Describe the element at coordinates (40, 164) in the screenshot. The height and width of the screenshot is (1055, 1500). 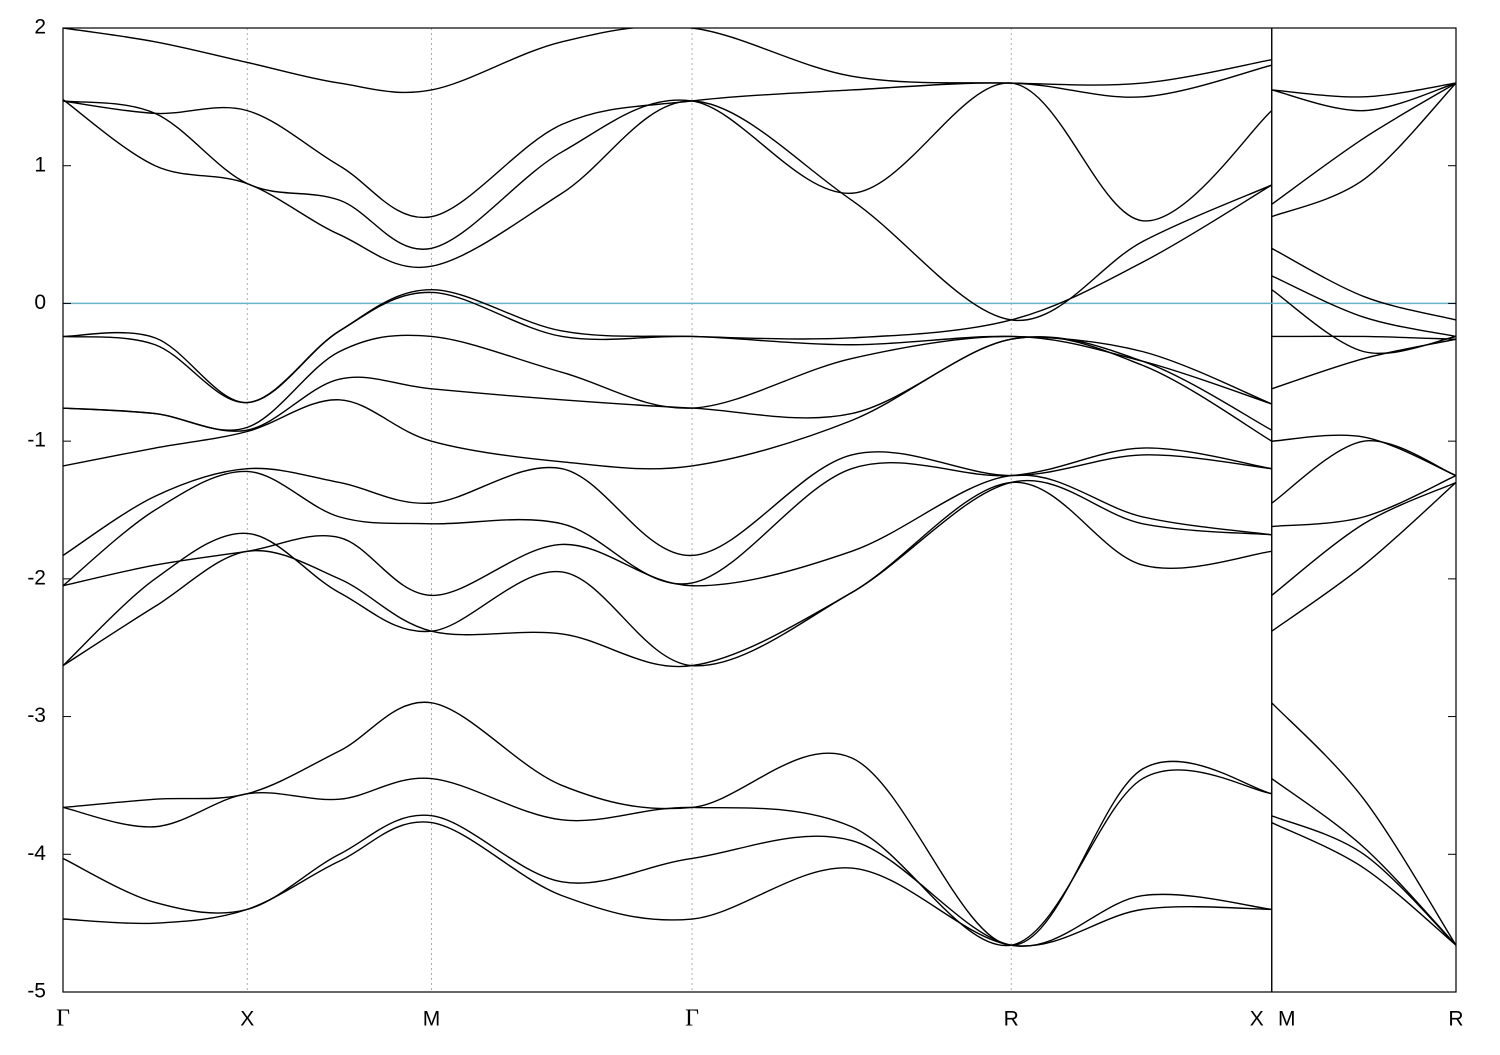
I see `y-tick-label: 1` at that location.